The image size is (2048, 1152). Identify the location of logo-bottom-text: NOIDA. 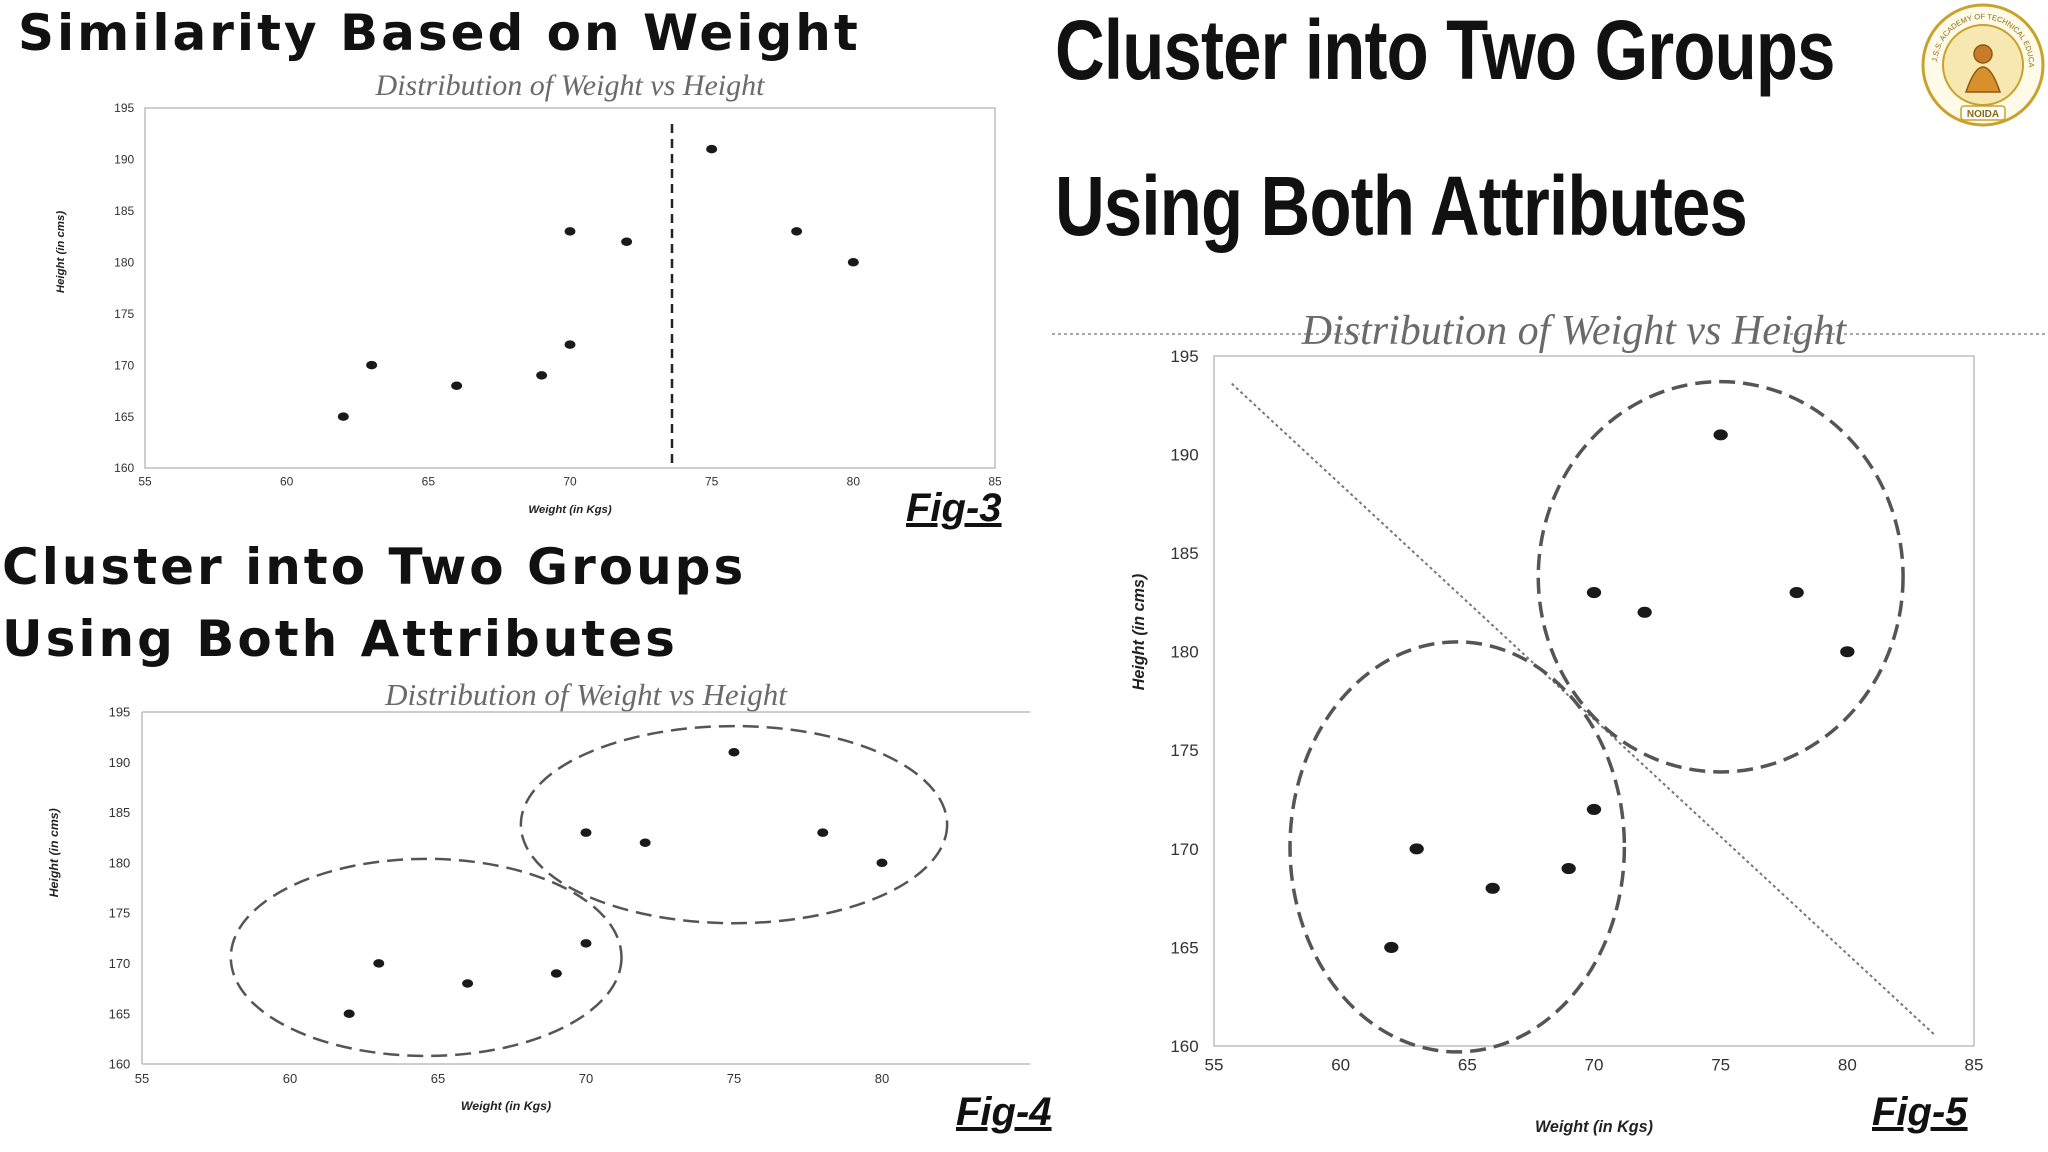
(1983, 114).